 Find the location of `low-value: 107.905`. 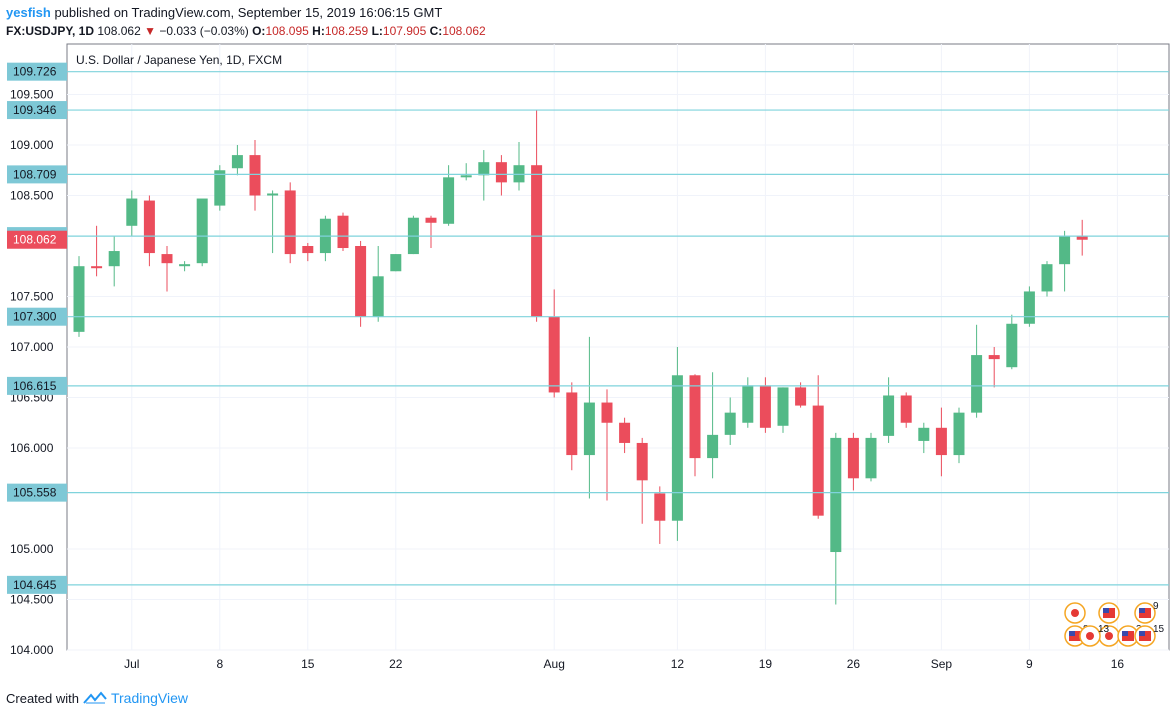

low-value: 107.905 is located at coordinates (404, 31).